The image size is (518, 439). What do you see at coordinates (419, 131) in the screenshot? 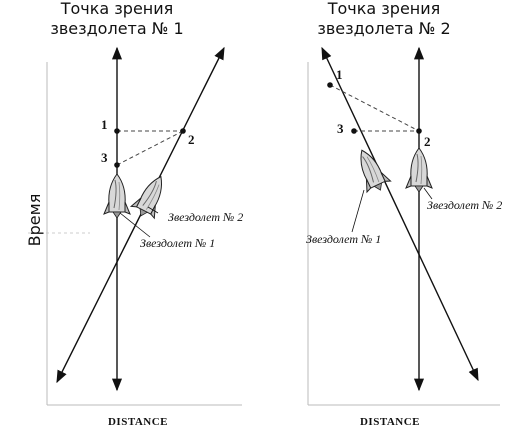
I see `right-event-2-dot` at bounding box center [419, 131].